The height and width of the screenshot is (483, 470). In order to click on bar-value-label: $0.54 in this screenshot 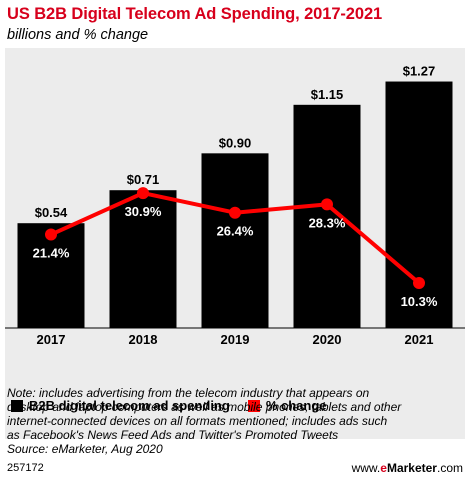, I will do `click(51, 212)`.